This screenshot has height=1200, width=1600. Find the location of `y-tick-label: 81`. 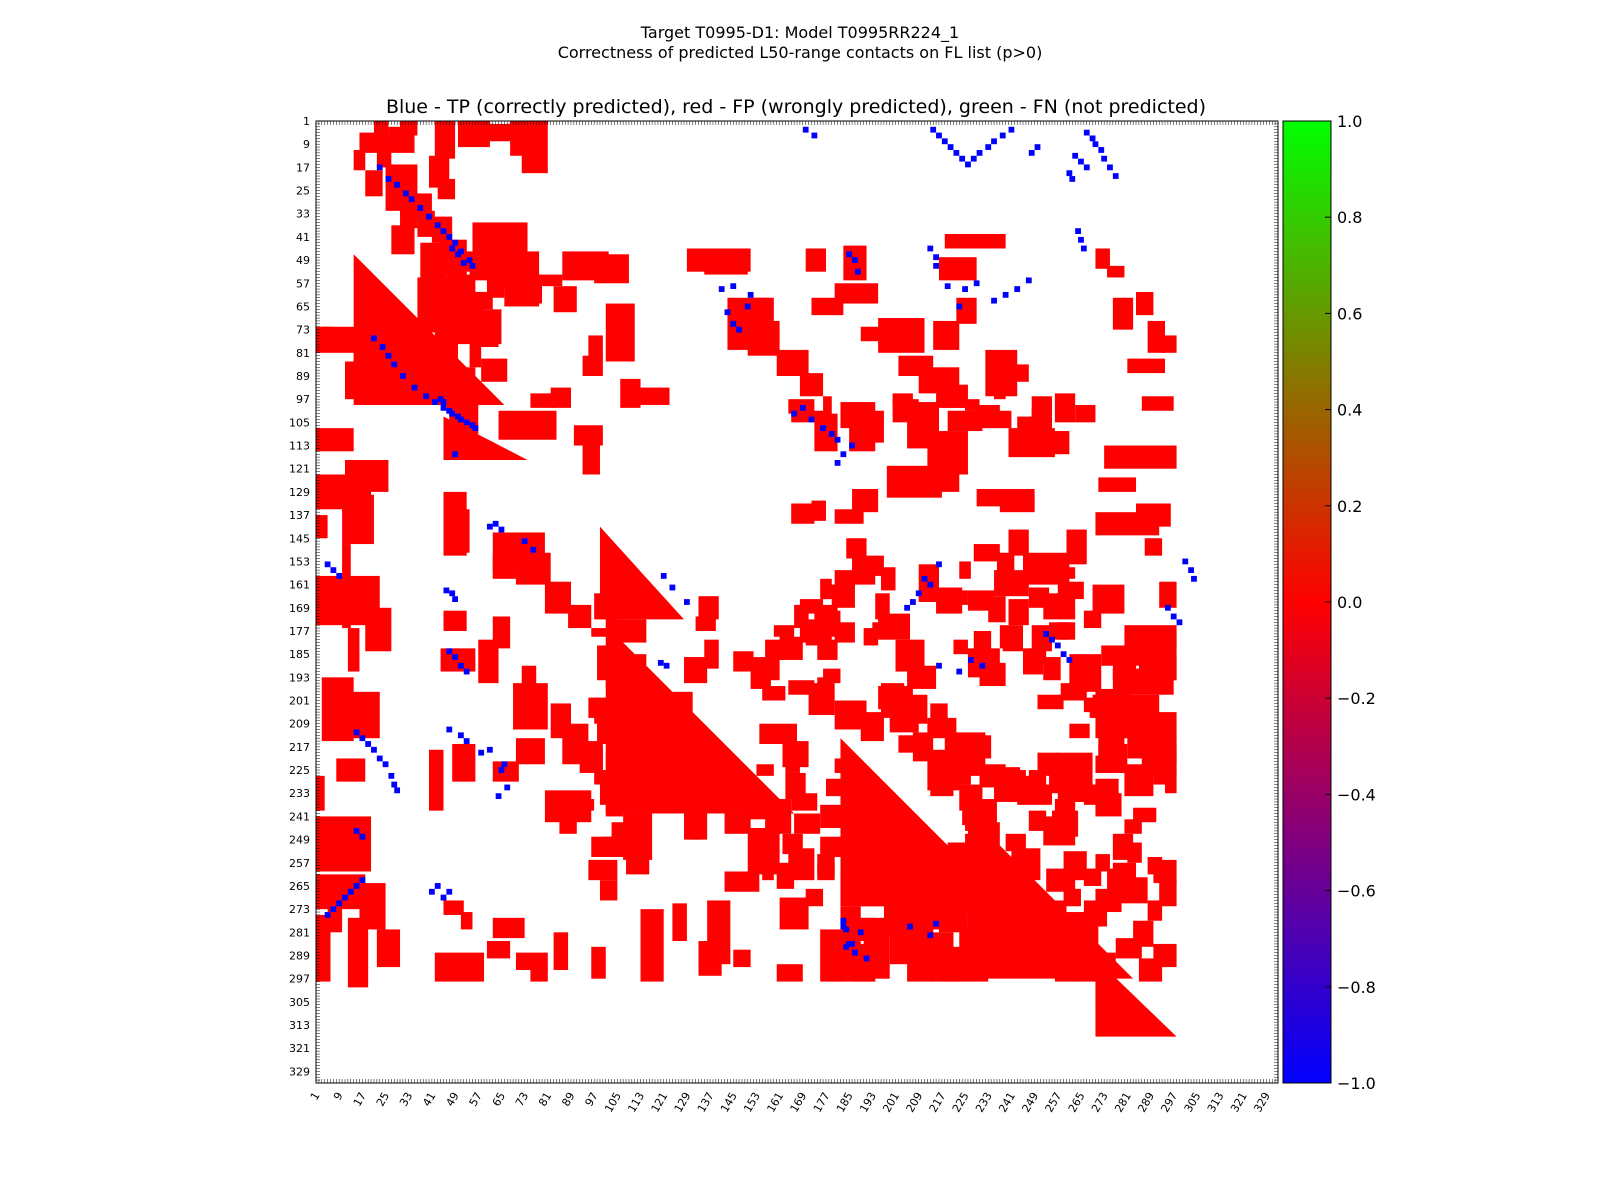

y-tick-label: 81 is located at coordinates (303, 353).